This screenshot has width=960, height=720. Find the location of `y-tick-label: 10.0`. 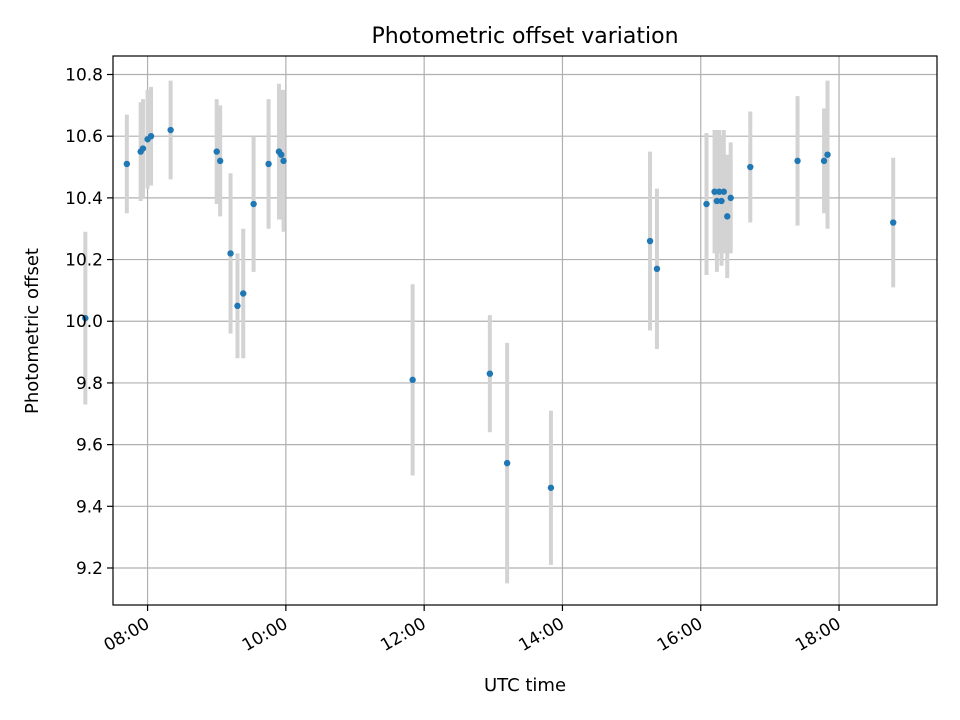

y-tick-label: 10.0 is located at coordinates (84, 322).